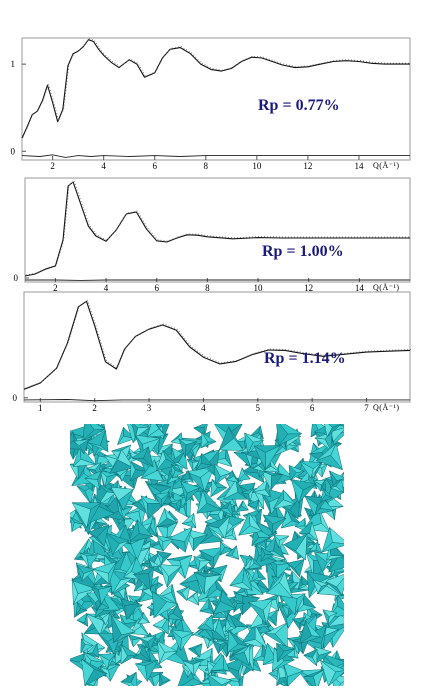  What do you see at coordinates (18, 107) in the screenshot?
I see `y-ticks-1: 01` at bounding box center [18, 107].